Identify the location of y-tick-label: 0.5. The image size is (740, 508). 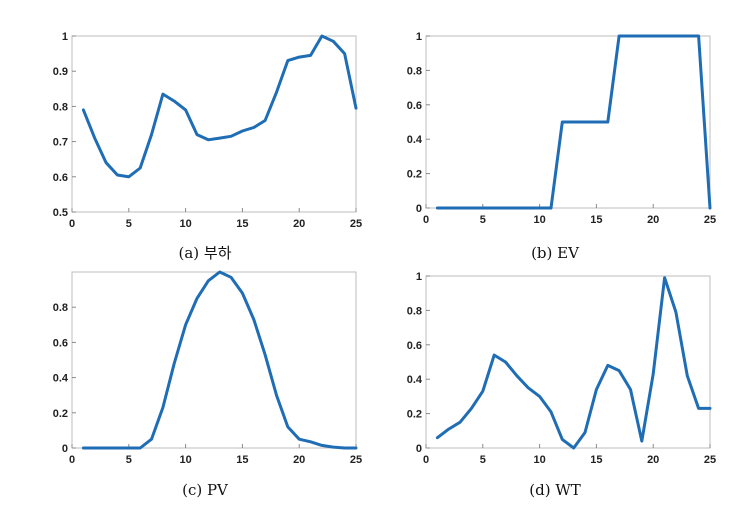
(60, 213).